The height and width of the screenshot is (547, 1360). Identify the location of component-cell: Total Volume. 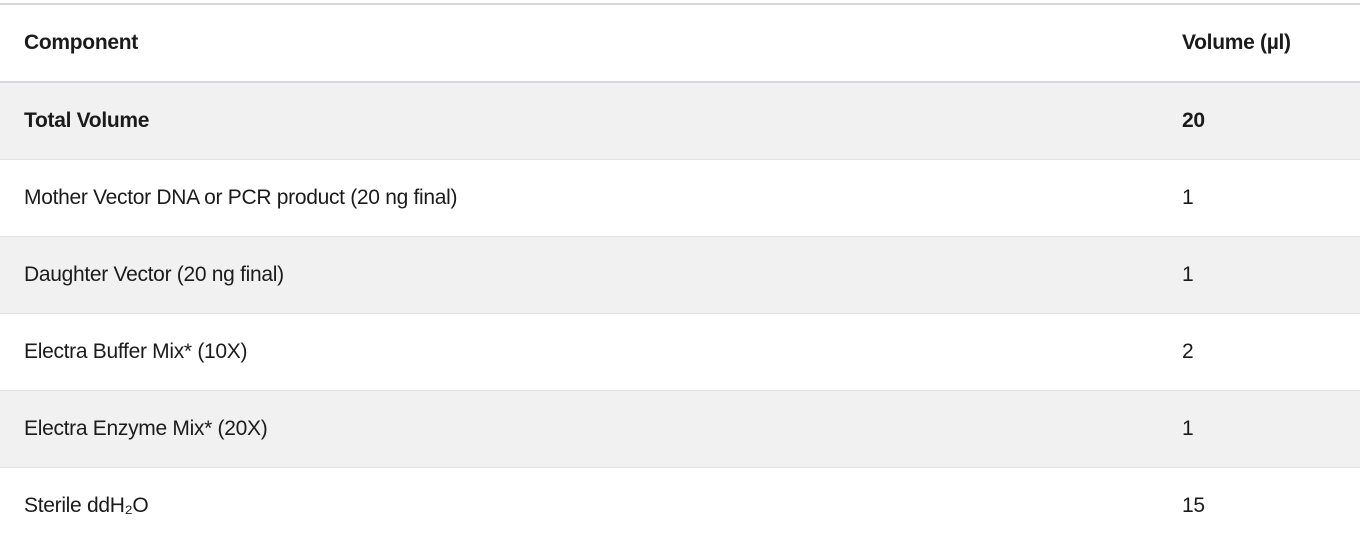
(87, 121).